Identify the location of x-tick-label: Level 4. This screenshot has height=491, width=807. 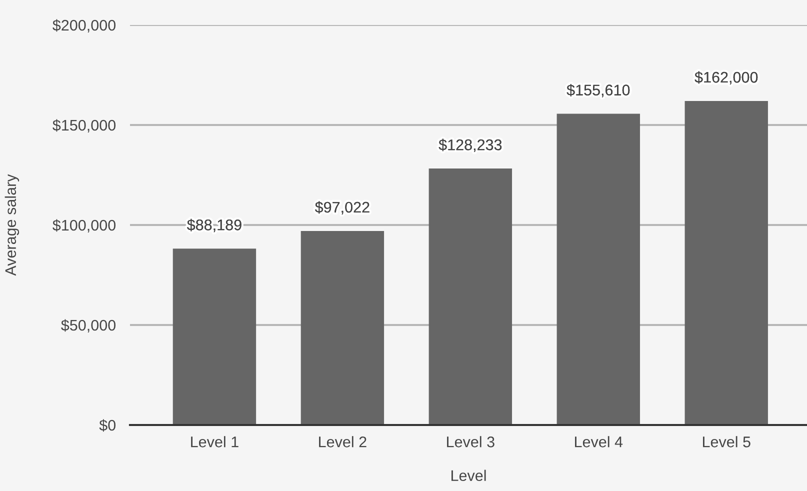
(599, 442).